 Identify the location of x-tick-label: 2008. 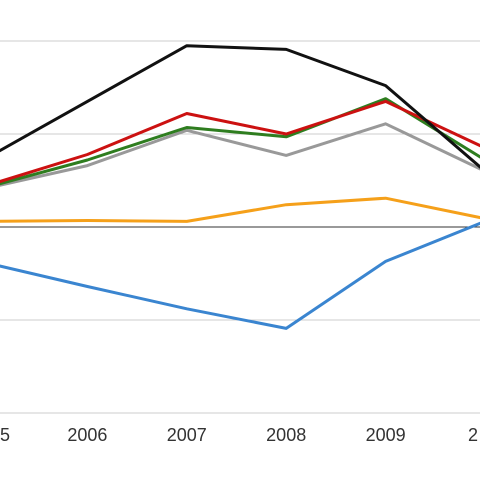
(286, 435).